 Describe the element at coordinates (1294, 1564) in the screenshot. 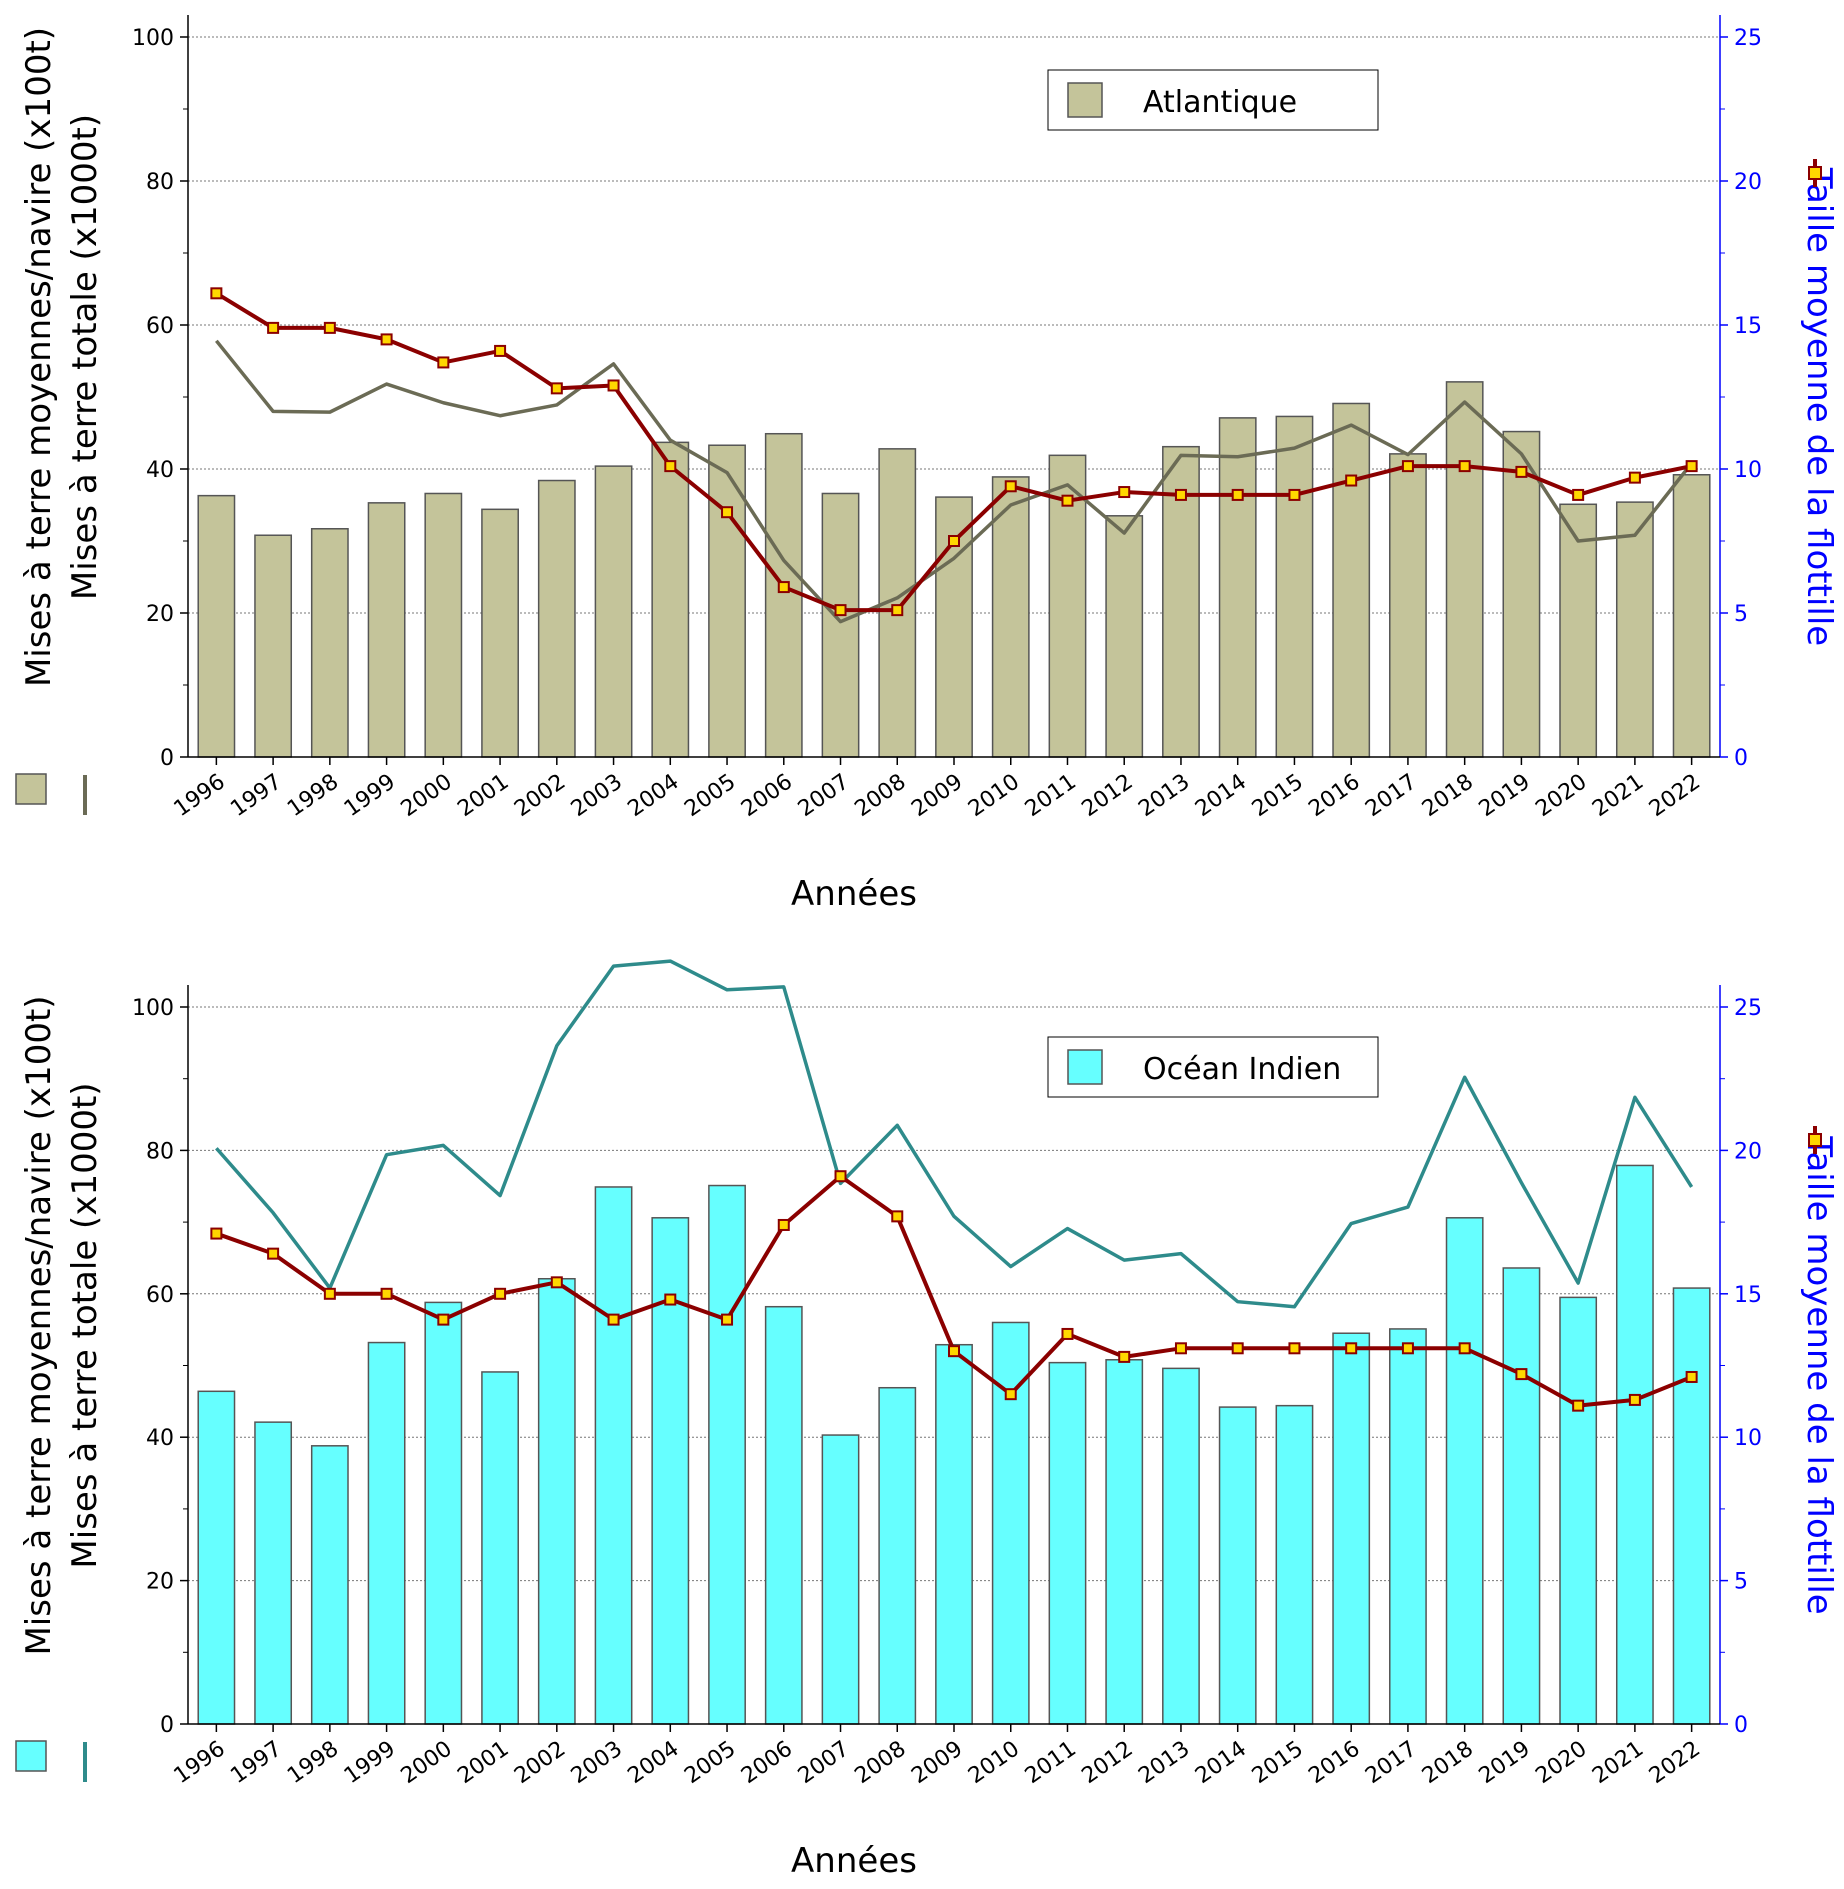

I see `bar-2015` at that location.